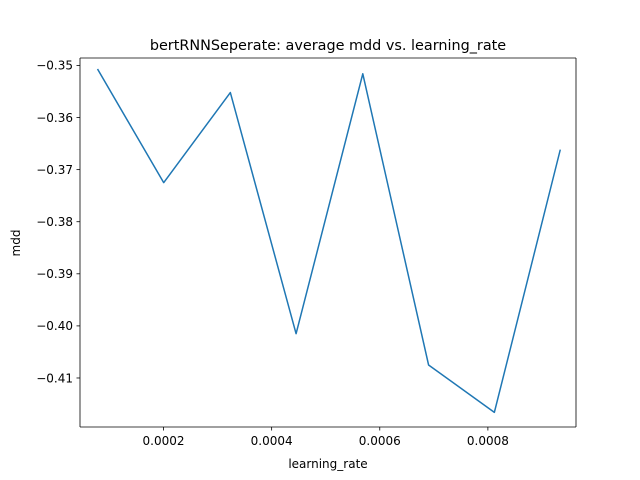 This screenshot has height=480, width=640. What do you see at coordinates (488, 441) in the screenshot?
I see `x-tick-label: 0.0008` at bounding box center [488, 441].